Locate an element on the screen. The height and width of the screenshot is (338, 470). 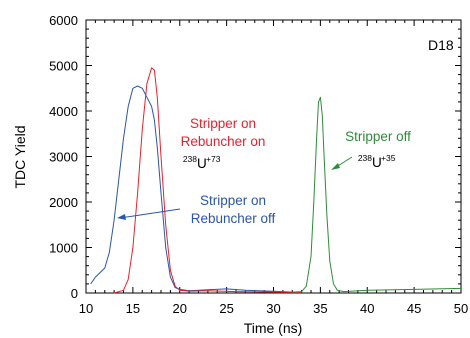
y-tick-label: 6000 is located at coordinates (63, 20).